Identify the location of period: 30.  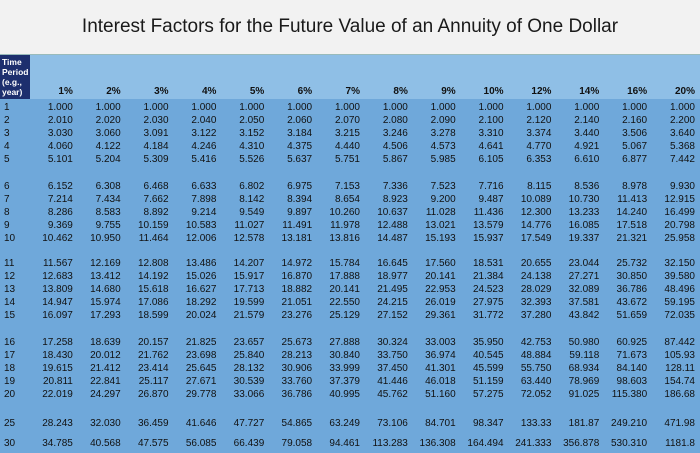
(10, 443).